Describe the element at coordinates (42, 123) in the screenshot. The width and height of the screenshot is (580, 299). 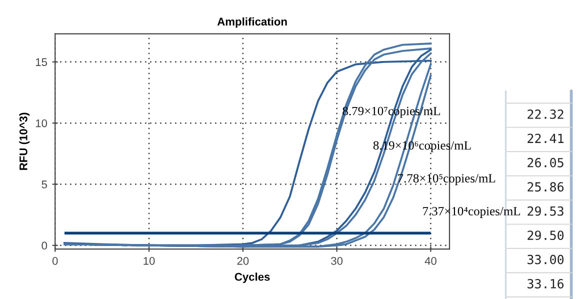
I see `y-tick-label: 10` at that location.